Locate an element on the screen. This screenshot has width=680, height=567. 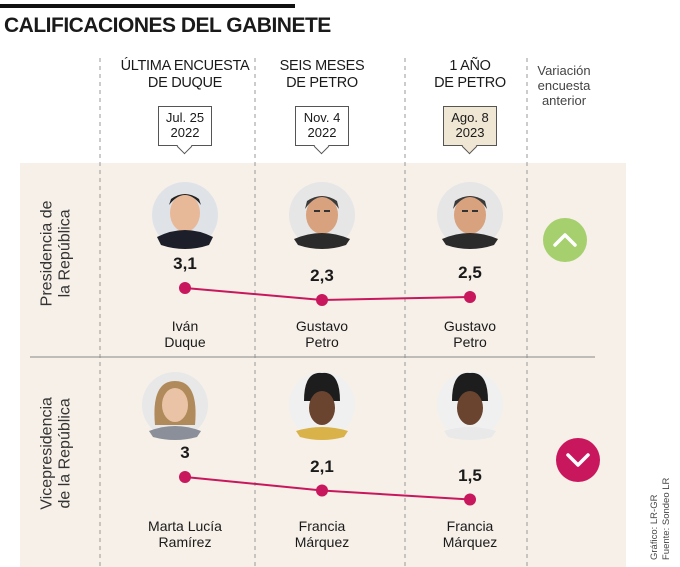
value-label: 2,5 is located at coordinates (470, 272).